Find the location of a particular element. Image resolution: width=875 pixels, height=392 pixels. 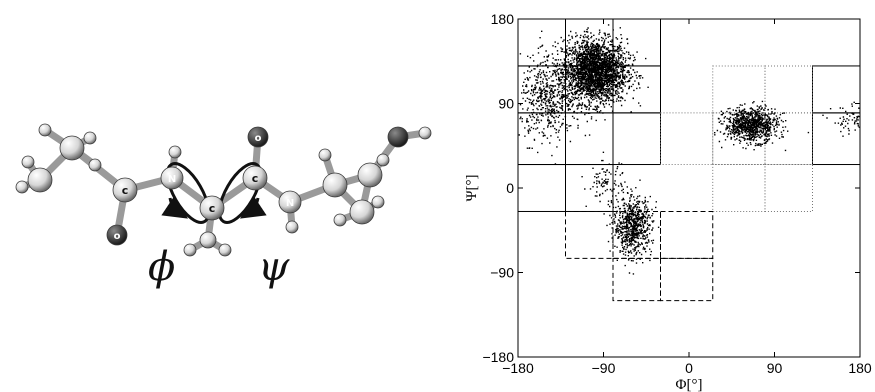

atom-label-carbonyl-o2: o is located at coordinates (258, 138).